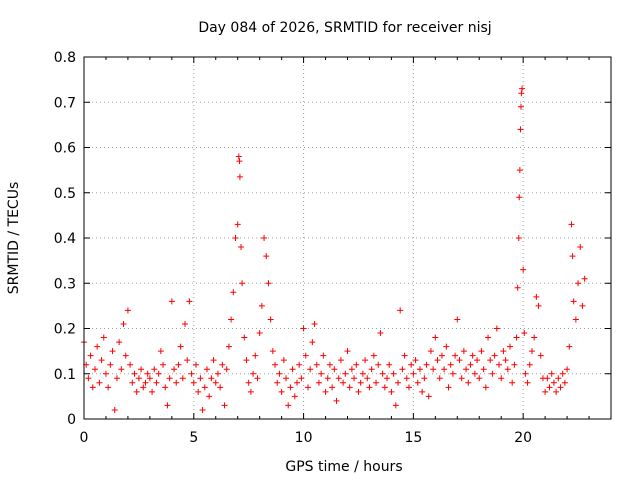  What do you see at coordinates (84, 438) in the screenshot?
I see `x-tick-label: 0` at bounding box center [84, 438].